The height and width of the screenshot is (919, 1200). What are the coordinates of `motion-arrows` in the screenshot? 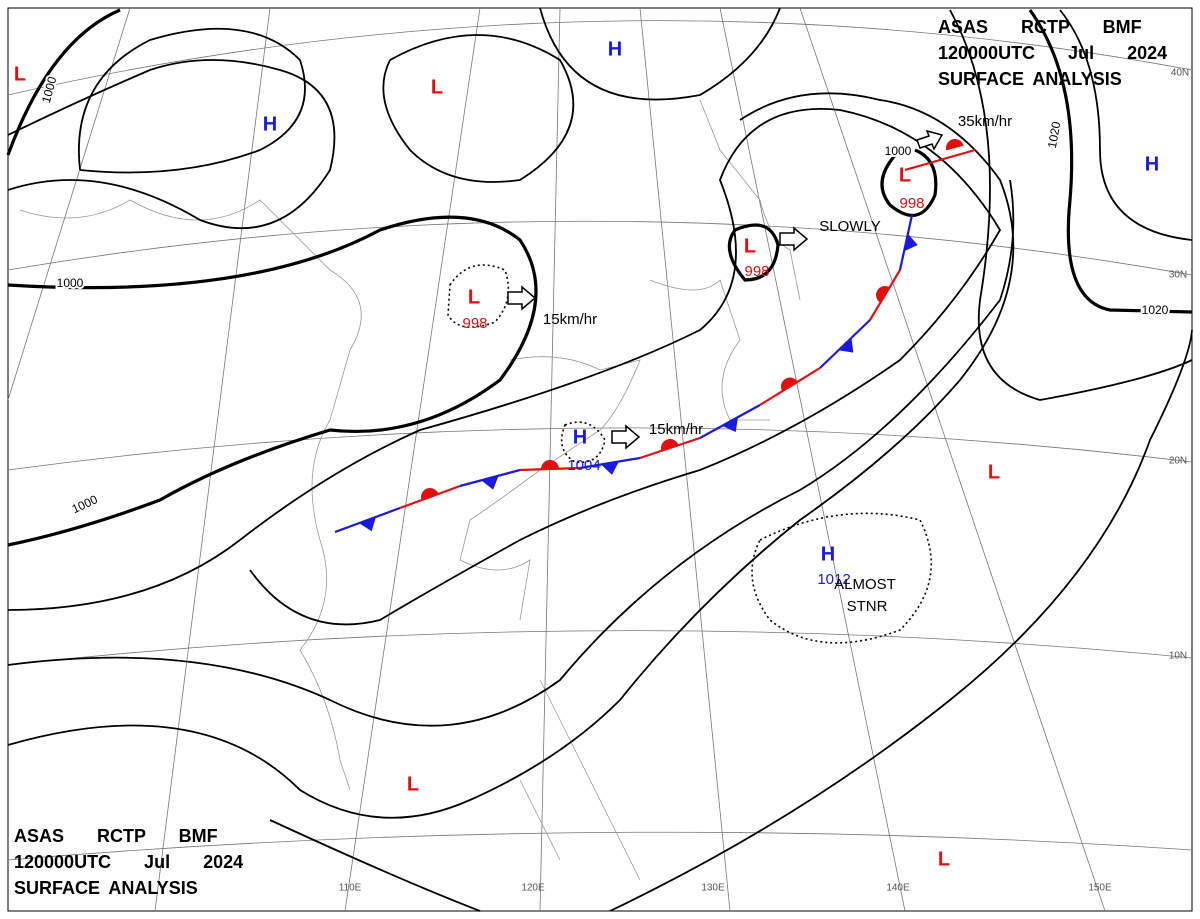 It's located at (725, 289).